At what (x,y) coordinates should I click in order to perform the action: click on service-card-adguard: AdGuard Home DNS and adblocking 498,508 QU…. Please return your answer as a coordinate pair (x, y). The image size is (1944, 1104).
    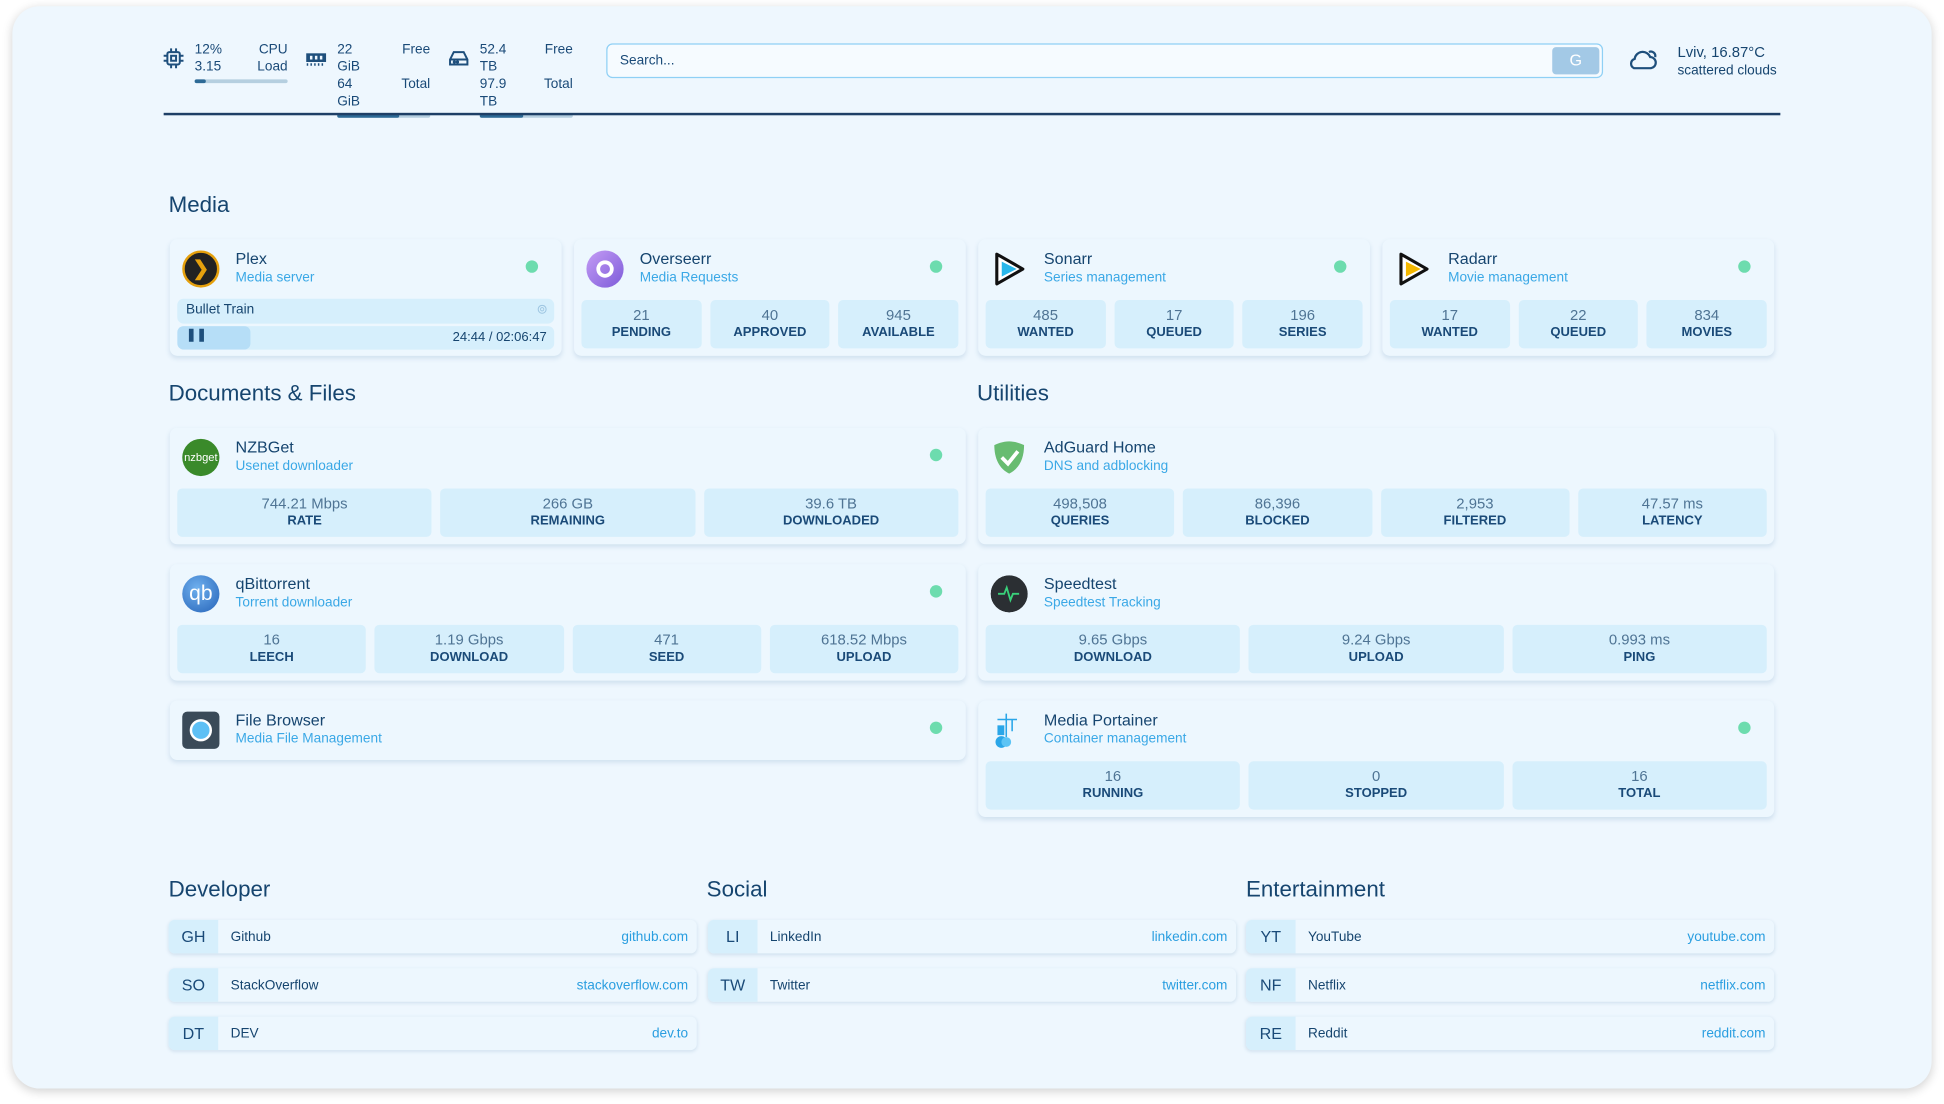
    Looking at the image, I should click on (1376, 486).